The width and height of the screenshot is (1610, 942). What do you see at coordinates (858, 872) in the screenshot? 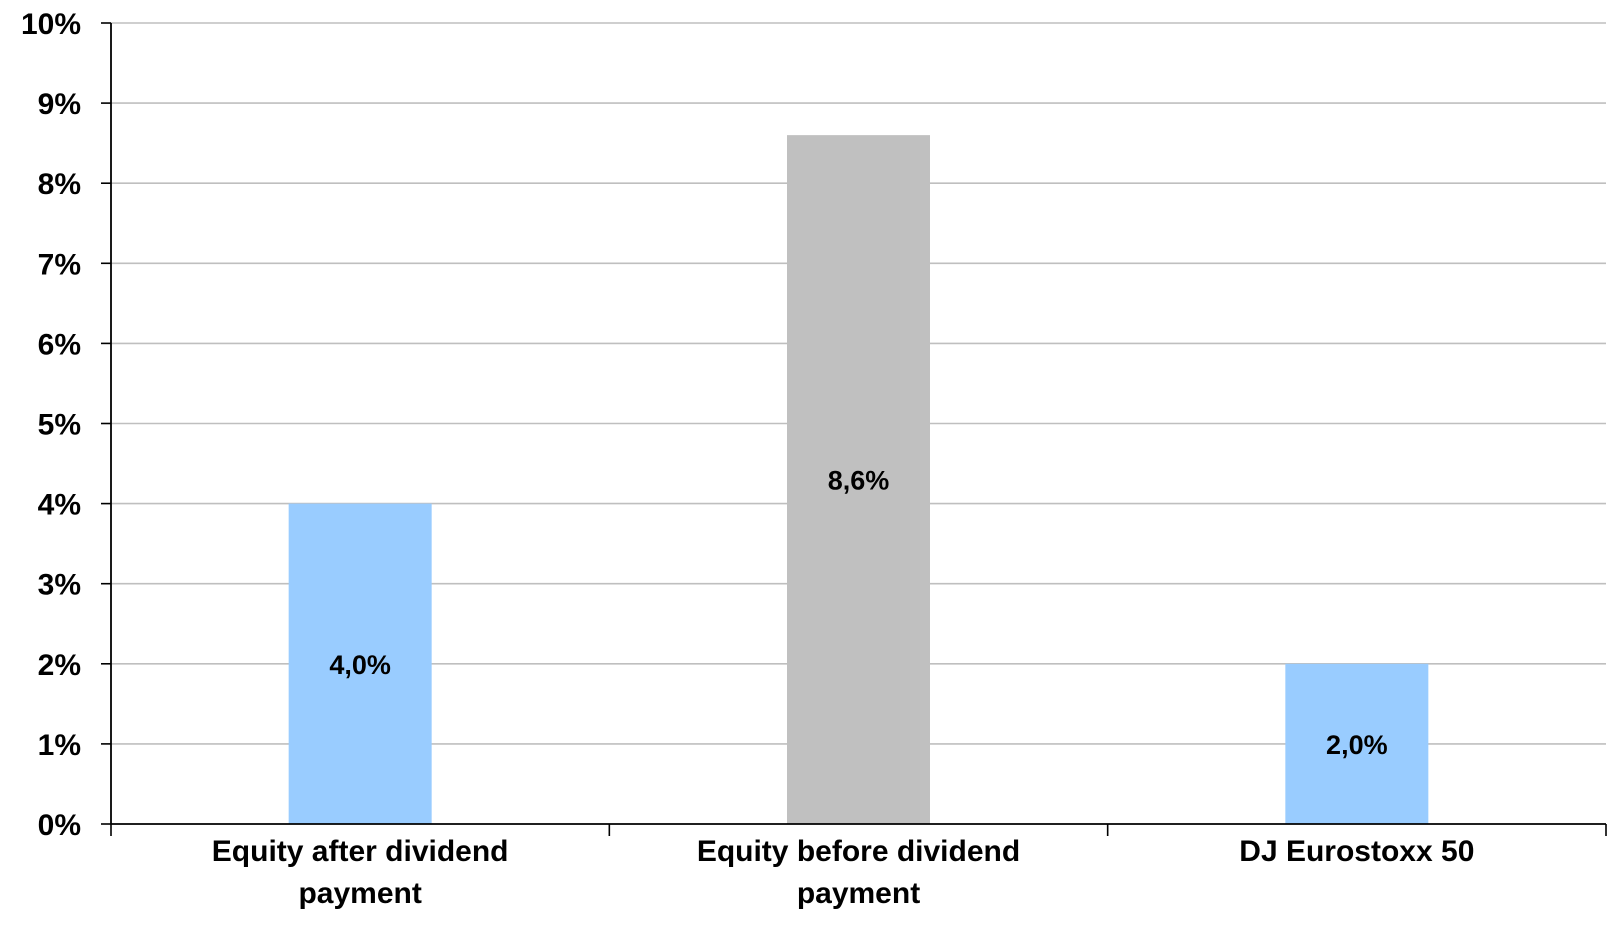
I see `x-category-label: Equity before dividend payment` at bounding box center [858, 872].